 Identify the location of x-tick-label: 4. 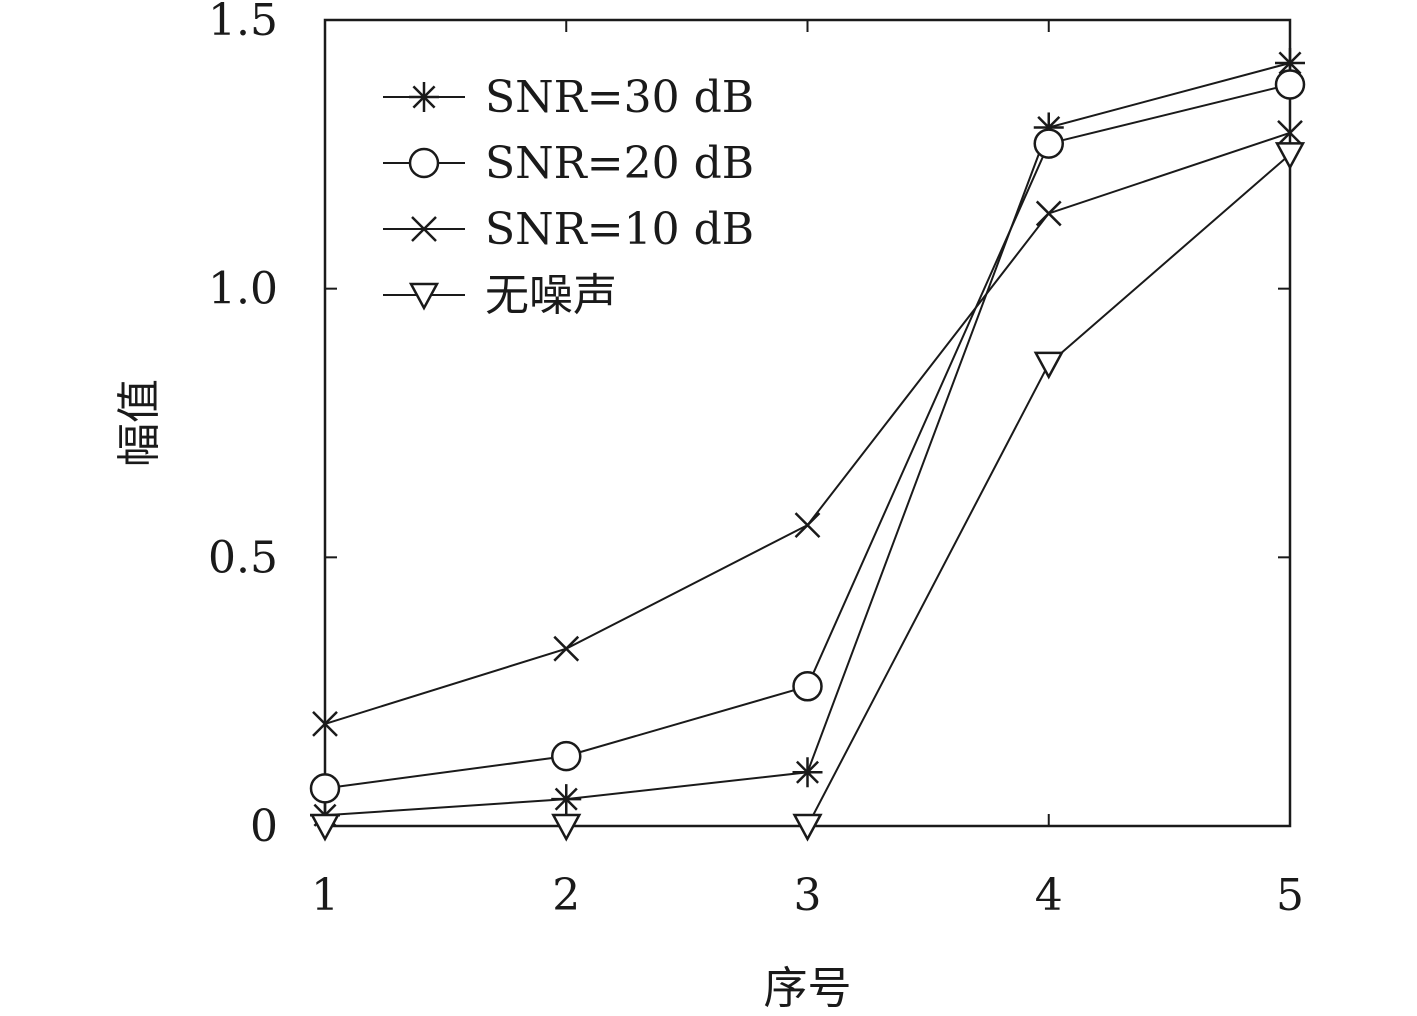
(1049, 895).